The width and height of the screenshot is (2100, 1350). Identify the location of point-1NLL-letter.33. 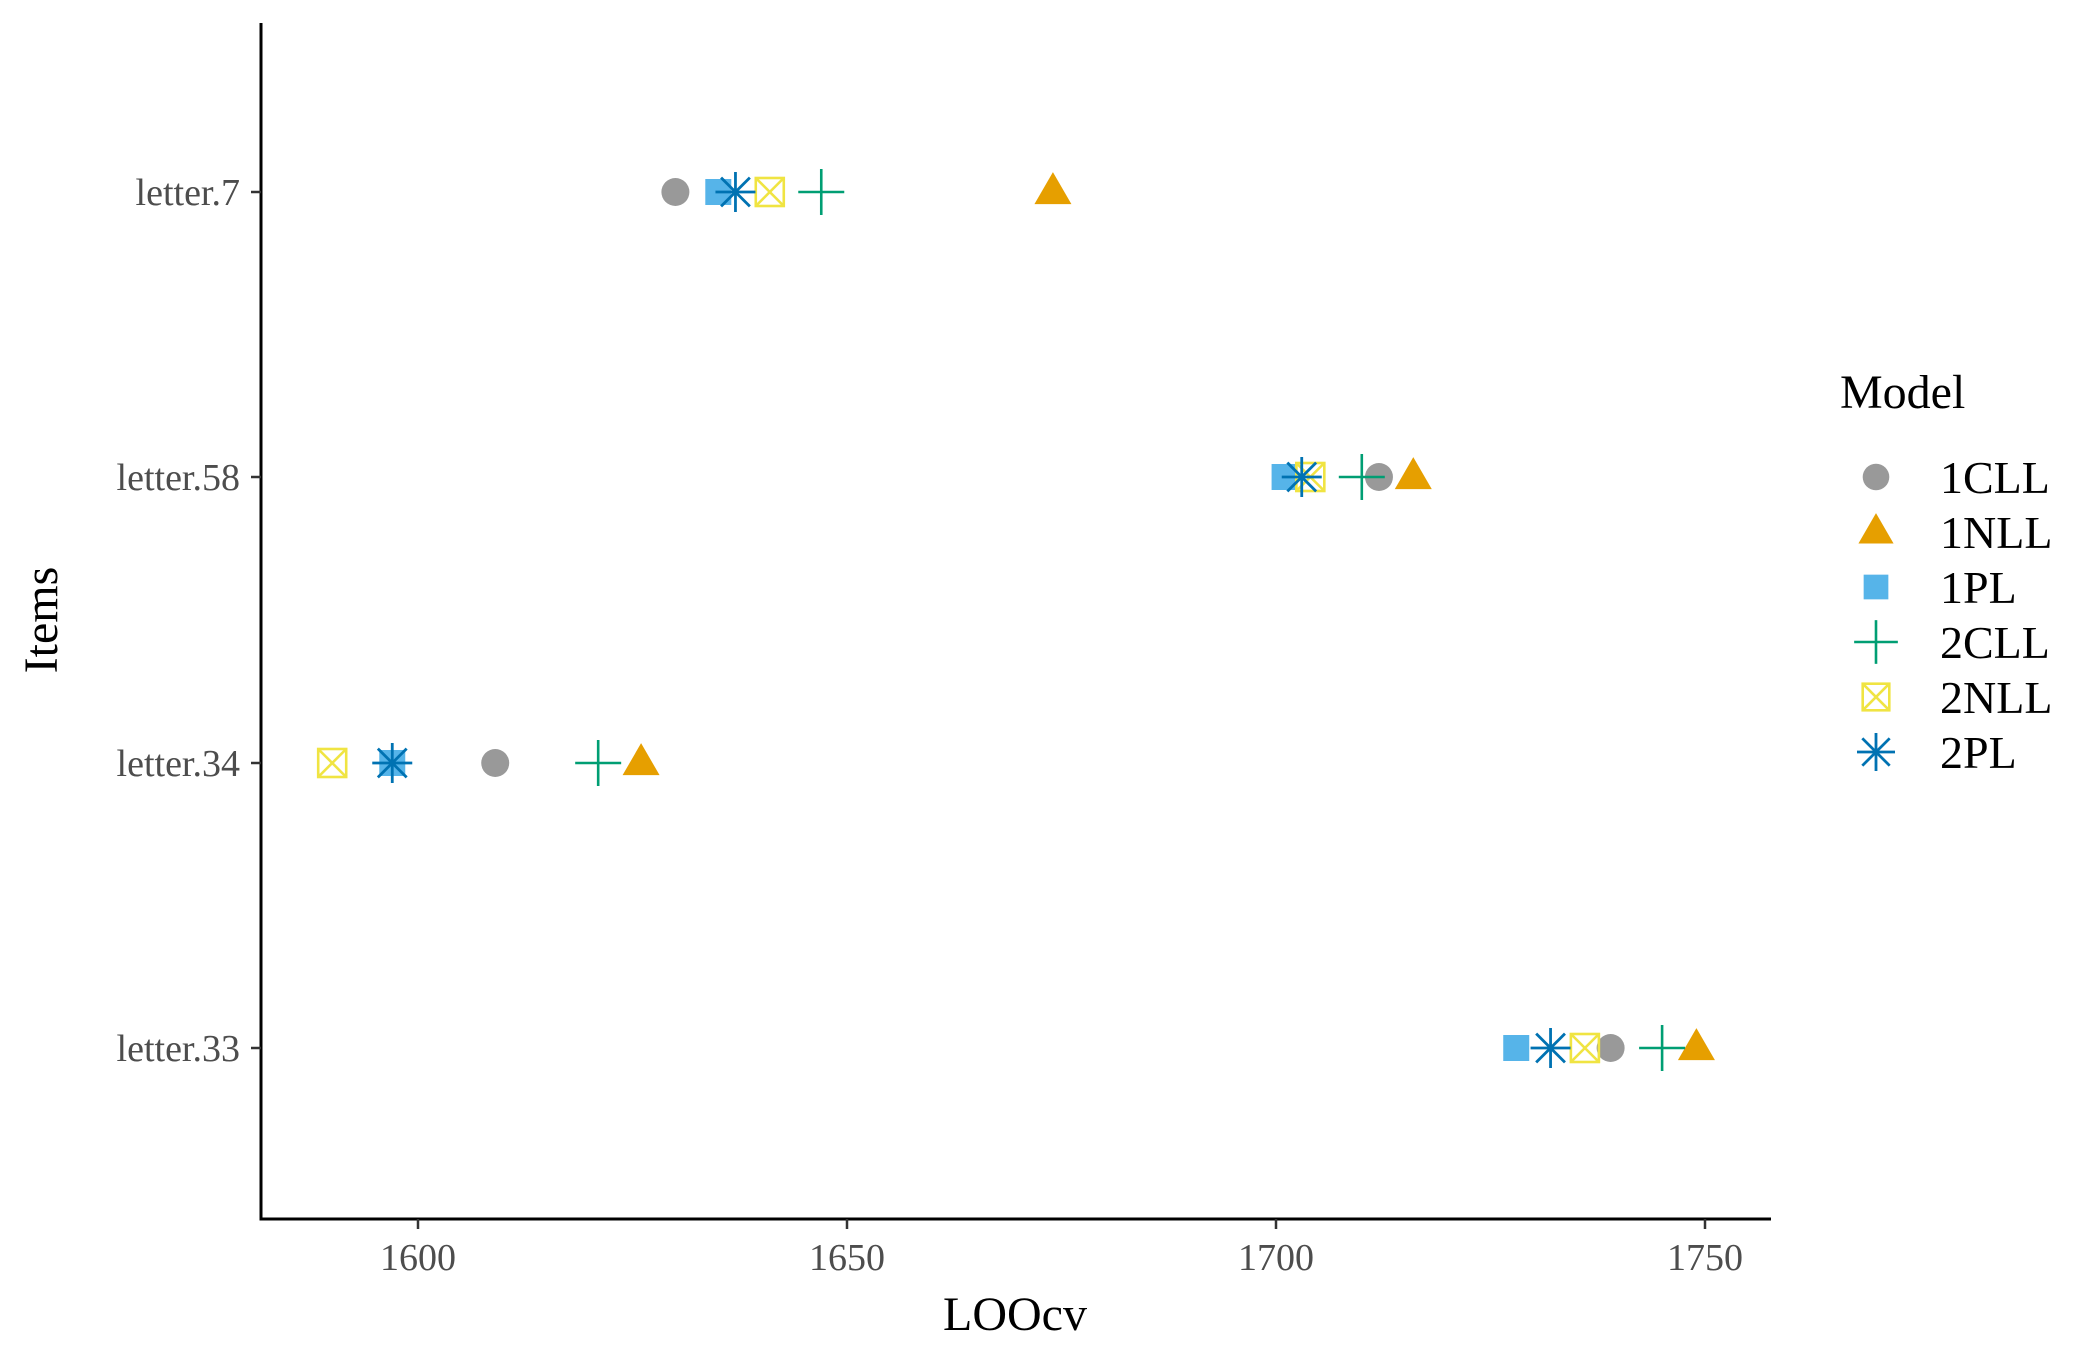
(1696, 1044).